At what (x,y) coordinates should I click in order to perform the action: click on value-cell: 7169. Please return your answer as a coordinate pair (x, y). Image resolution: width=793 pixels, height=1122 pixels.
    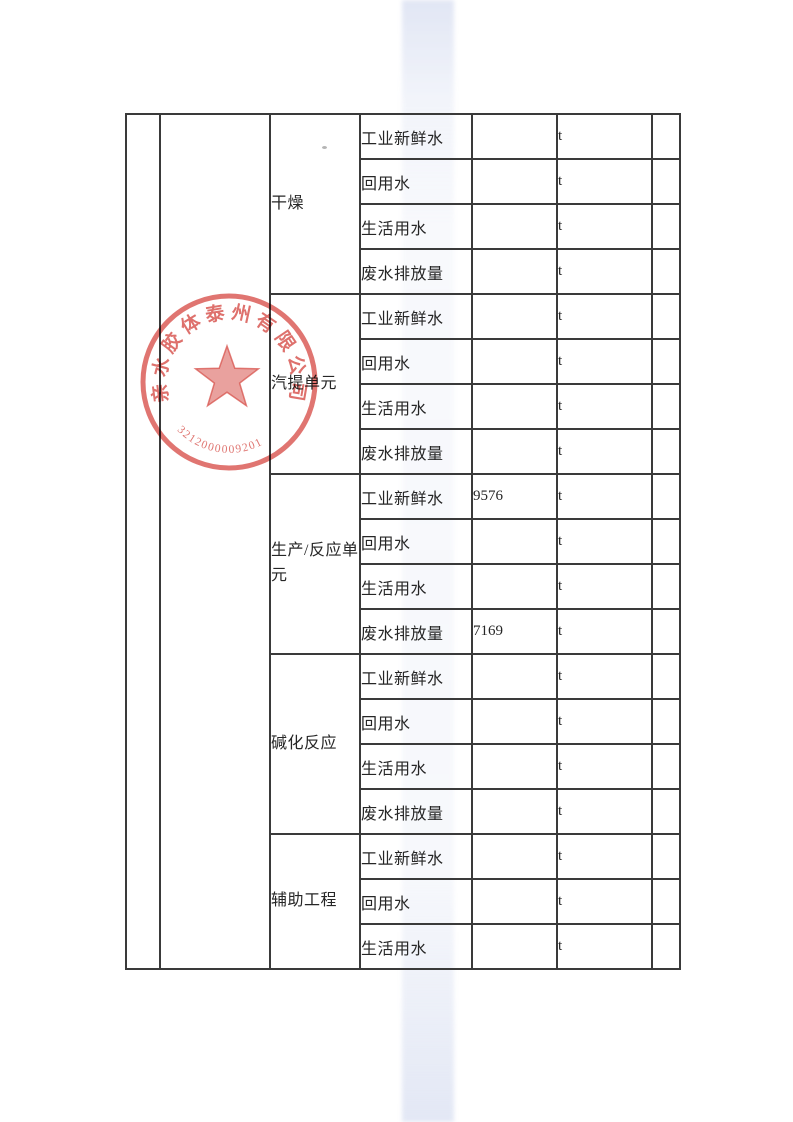
    Looking at the image, I should click on (514, 631).